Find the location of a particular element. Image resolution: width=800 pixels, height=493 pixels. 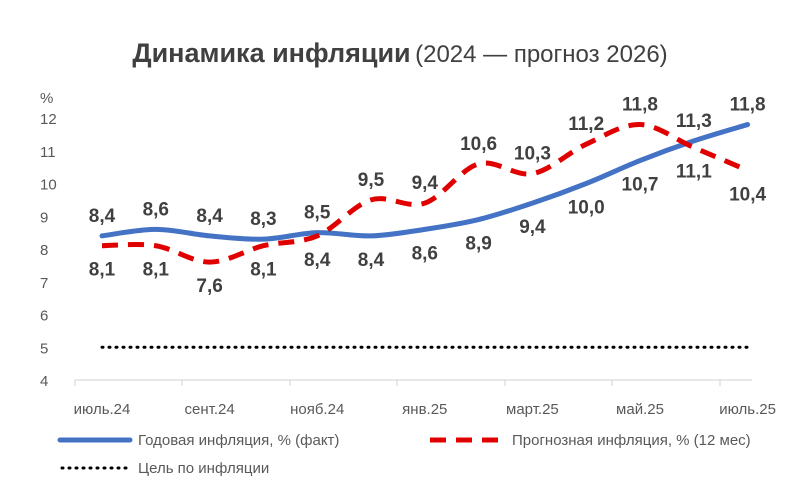

y-tick-label: 4 is located at coordinates (44, 381).